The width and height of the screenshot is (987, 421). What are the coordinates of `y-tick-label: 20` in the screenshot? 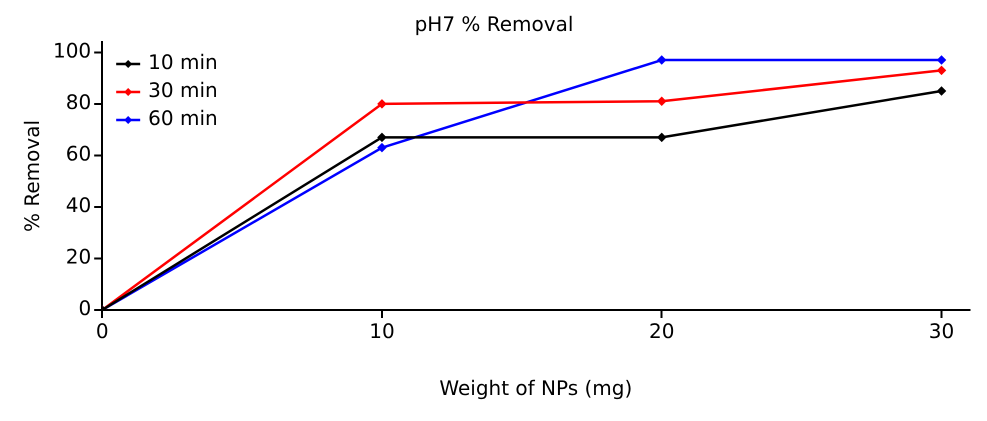 It's located at (79, 256).